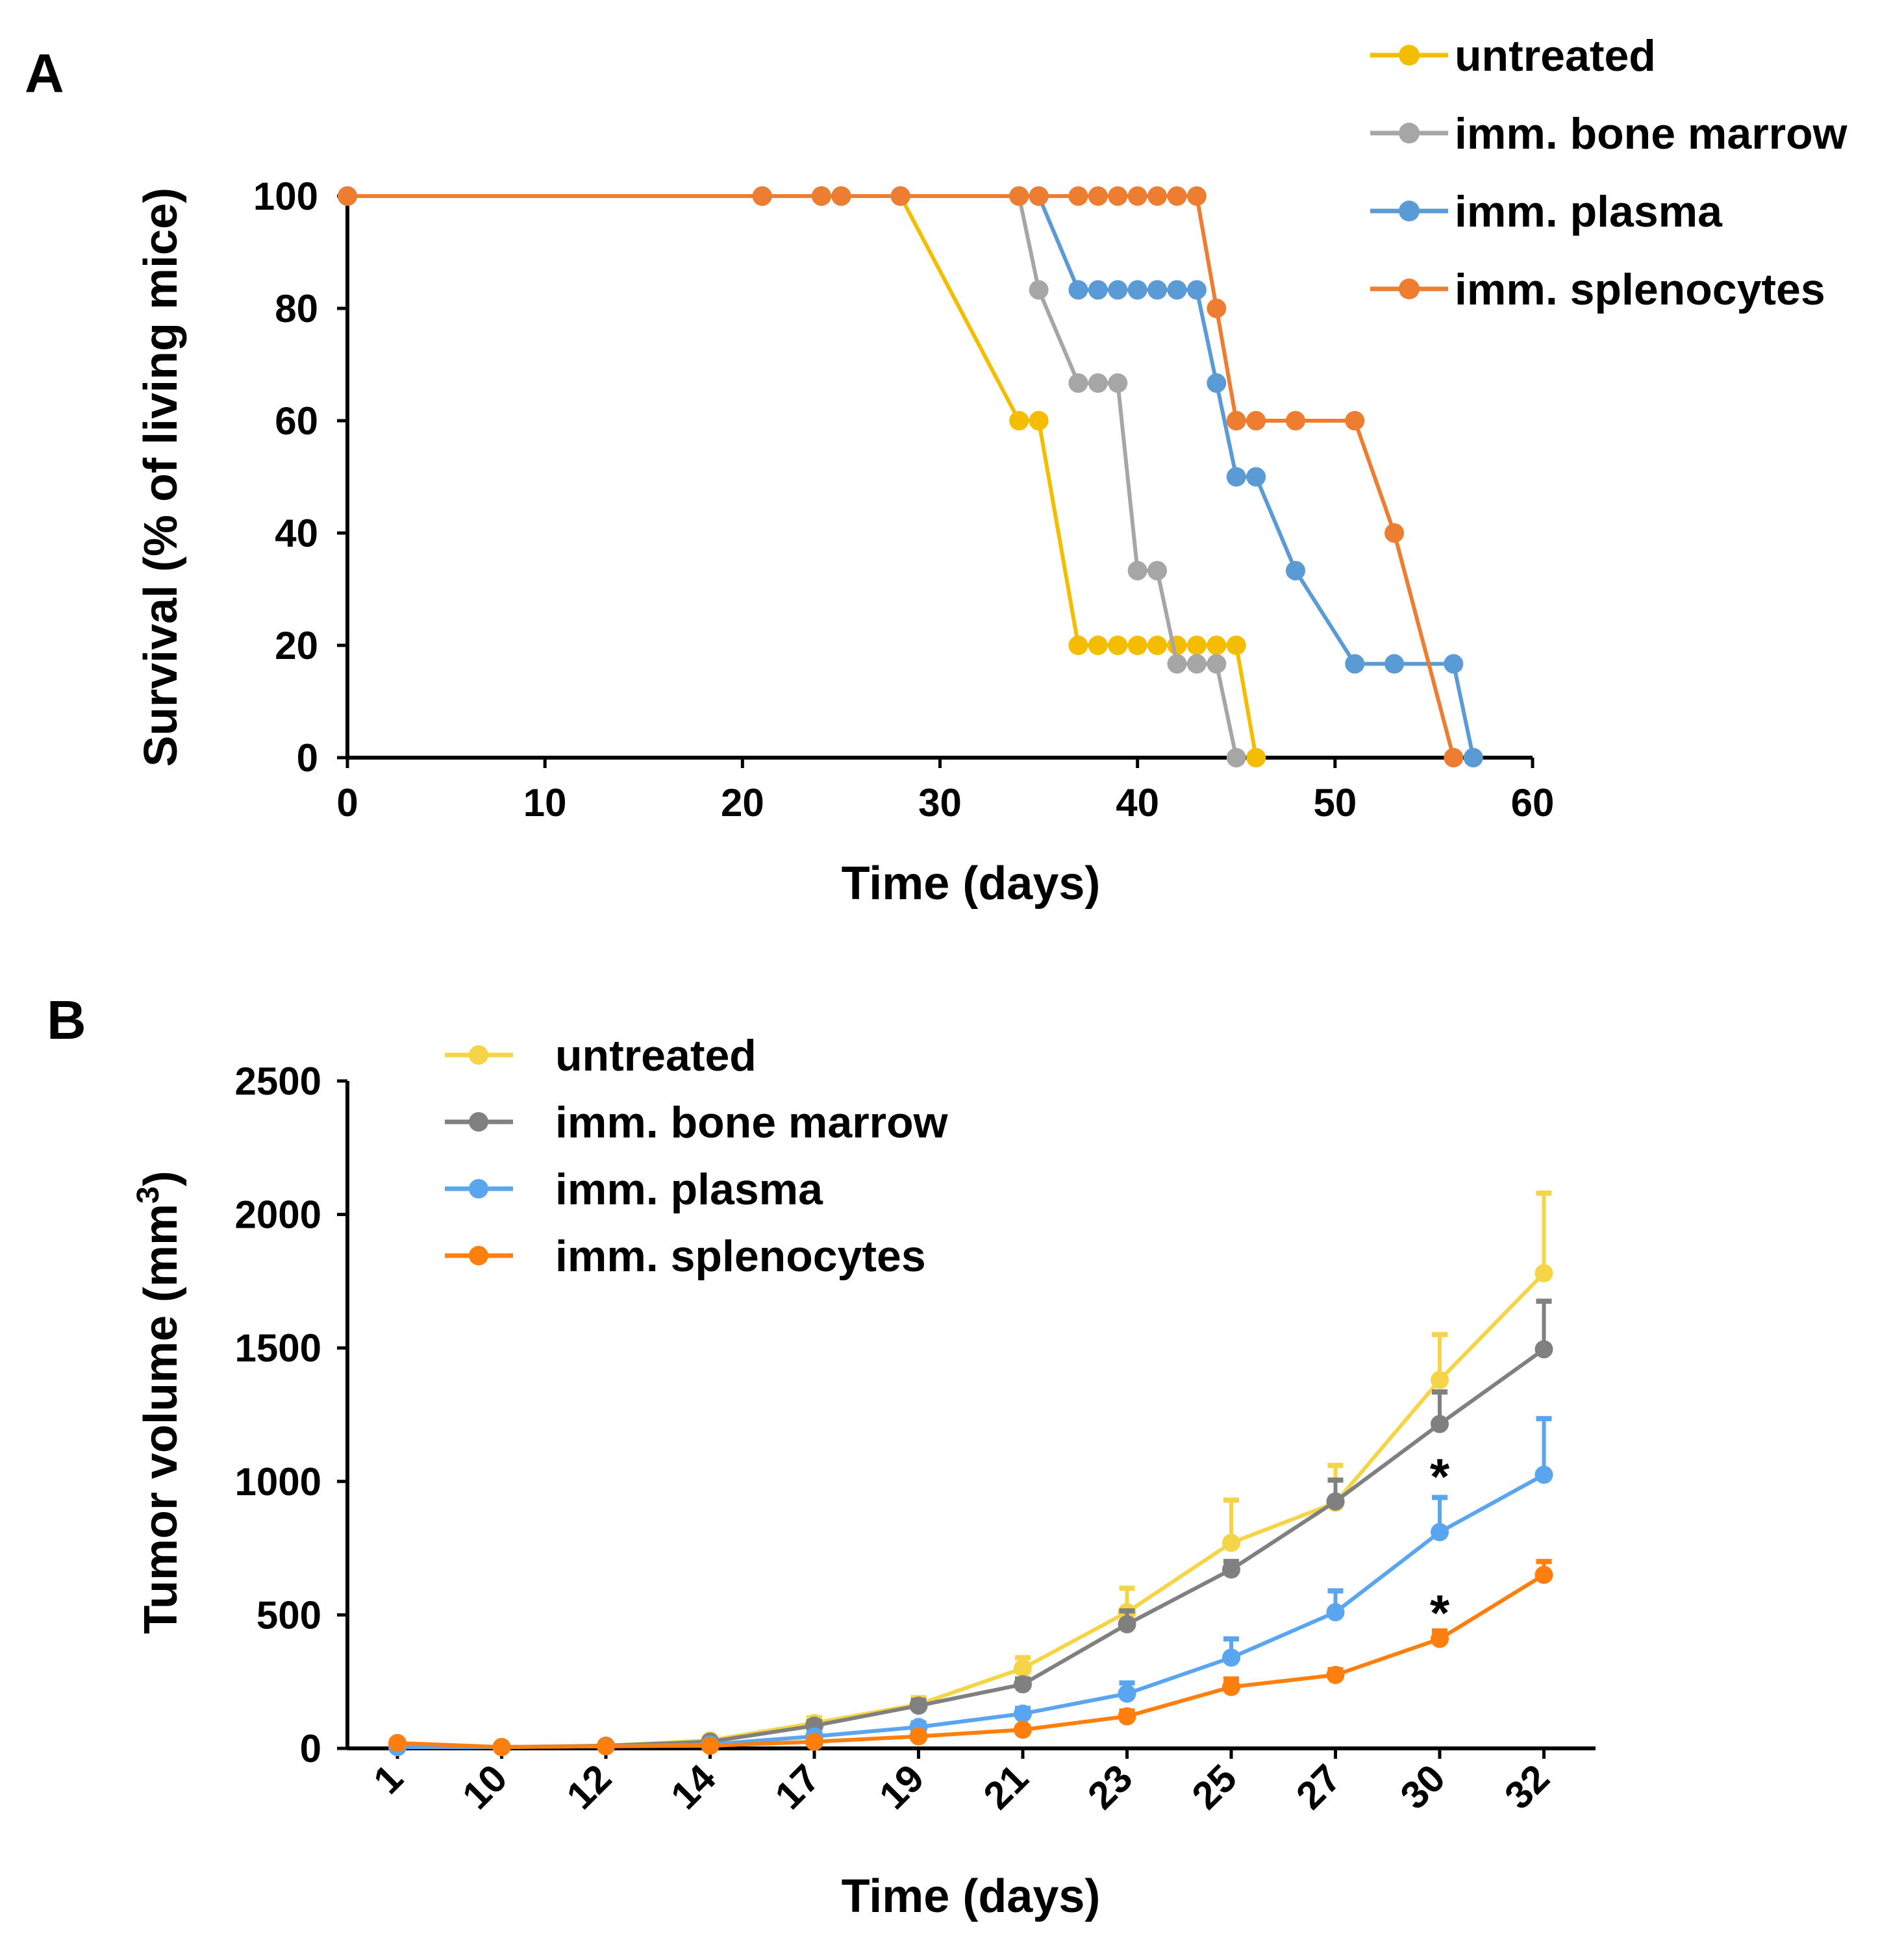 The width and height of the screenshot is (1904, 1949). Describe the element at coordinates (1555, 56) in the screenshot. I see `panel-a-legend-label-untreated: untreated` at that location.